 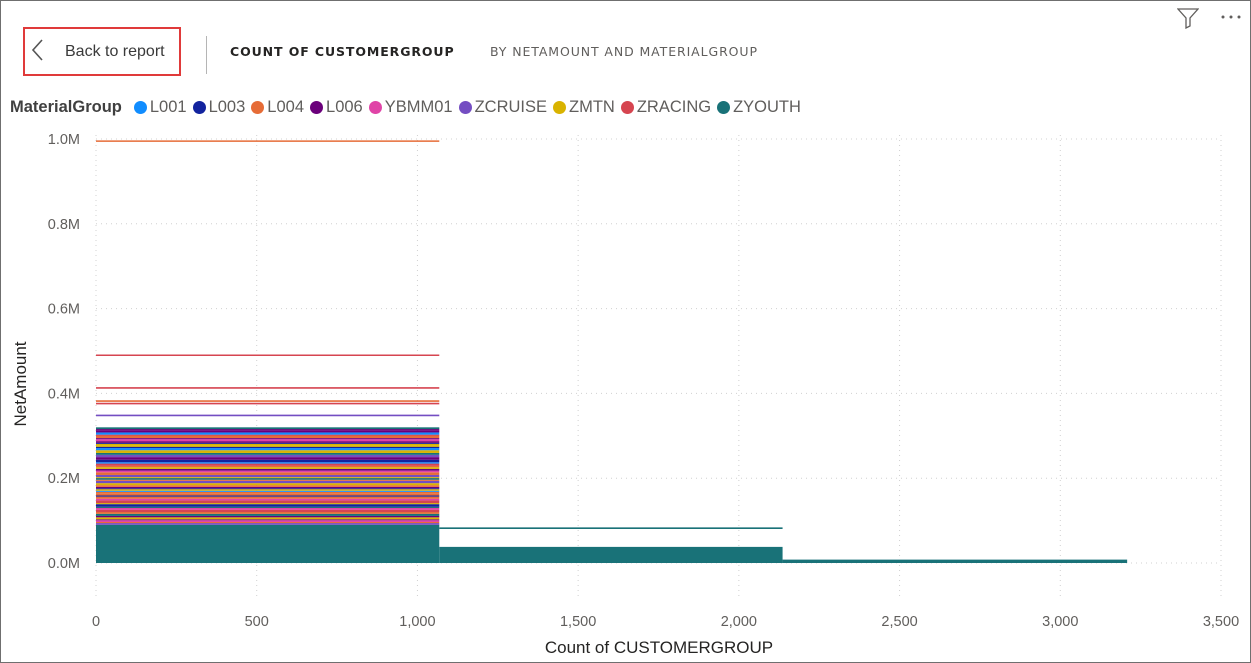 What do you see at coordinates (674, 106) in the screenshot?
I see `legend-label: ZRACING` at bounding box center [674, 106].